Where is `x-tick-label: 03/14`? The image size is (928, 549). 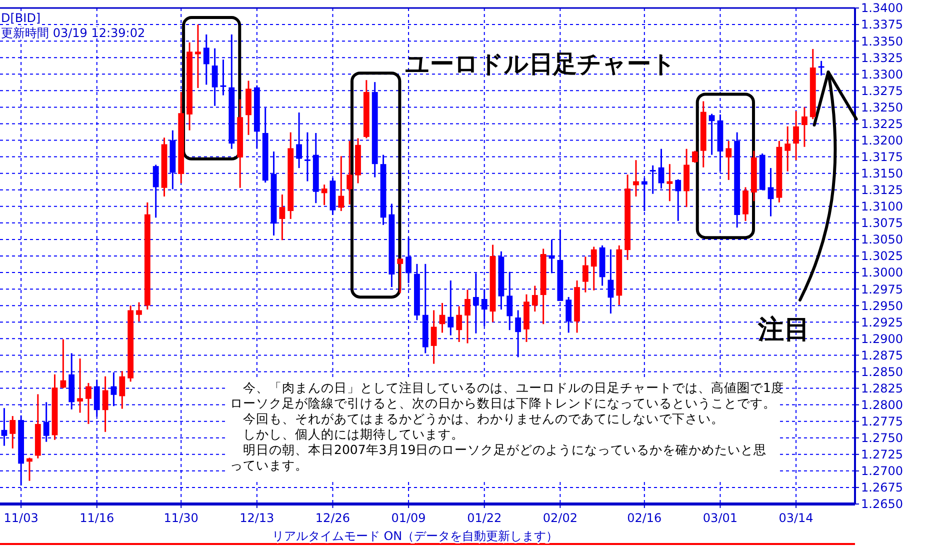
x-tick-label: 03/14 is located at coordinates (796, 518).